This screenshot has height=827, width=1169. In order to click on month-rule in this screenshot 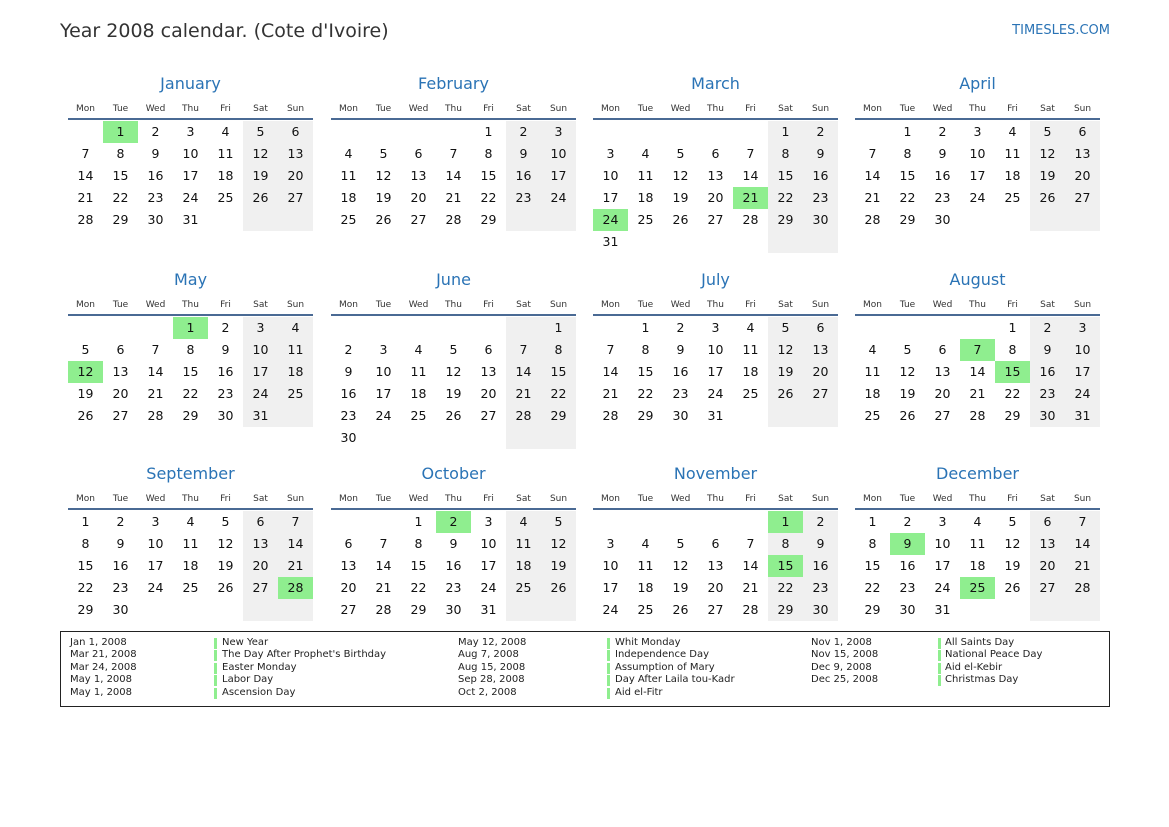, I will do `click(977, 315)`.